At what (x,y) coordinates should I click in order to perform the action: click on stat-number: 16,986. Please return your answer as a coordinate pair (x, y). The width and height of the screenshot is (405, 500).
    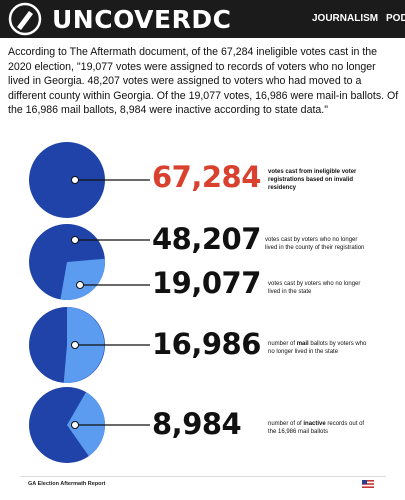
    Looking at the image, I should click on (206, 344).